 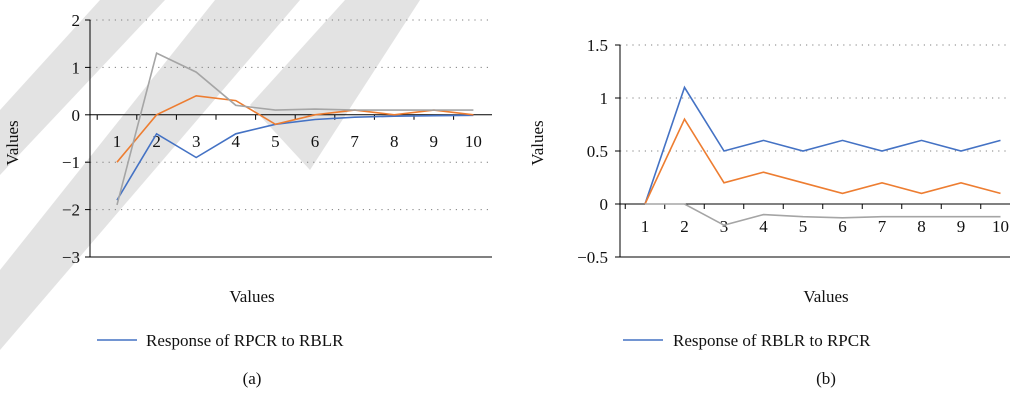 What do you see at coordinates (71, 162) in the screenshot?
I see `y-tick-label: −1` at bounding box center [71, 162].